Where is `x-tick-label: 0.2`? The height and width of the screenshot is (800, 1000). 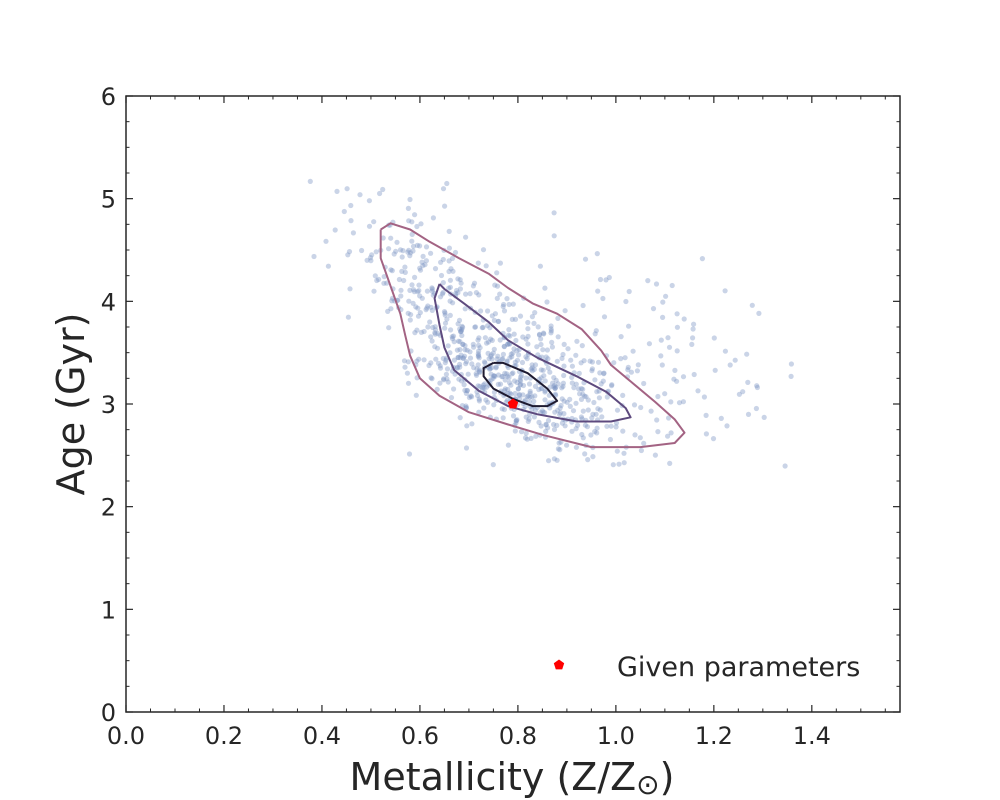 x-tick-label: 0.2 is located at coordinates (224, 736).